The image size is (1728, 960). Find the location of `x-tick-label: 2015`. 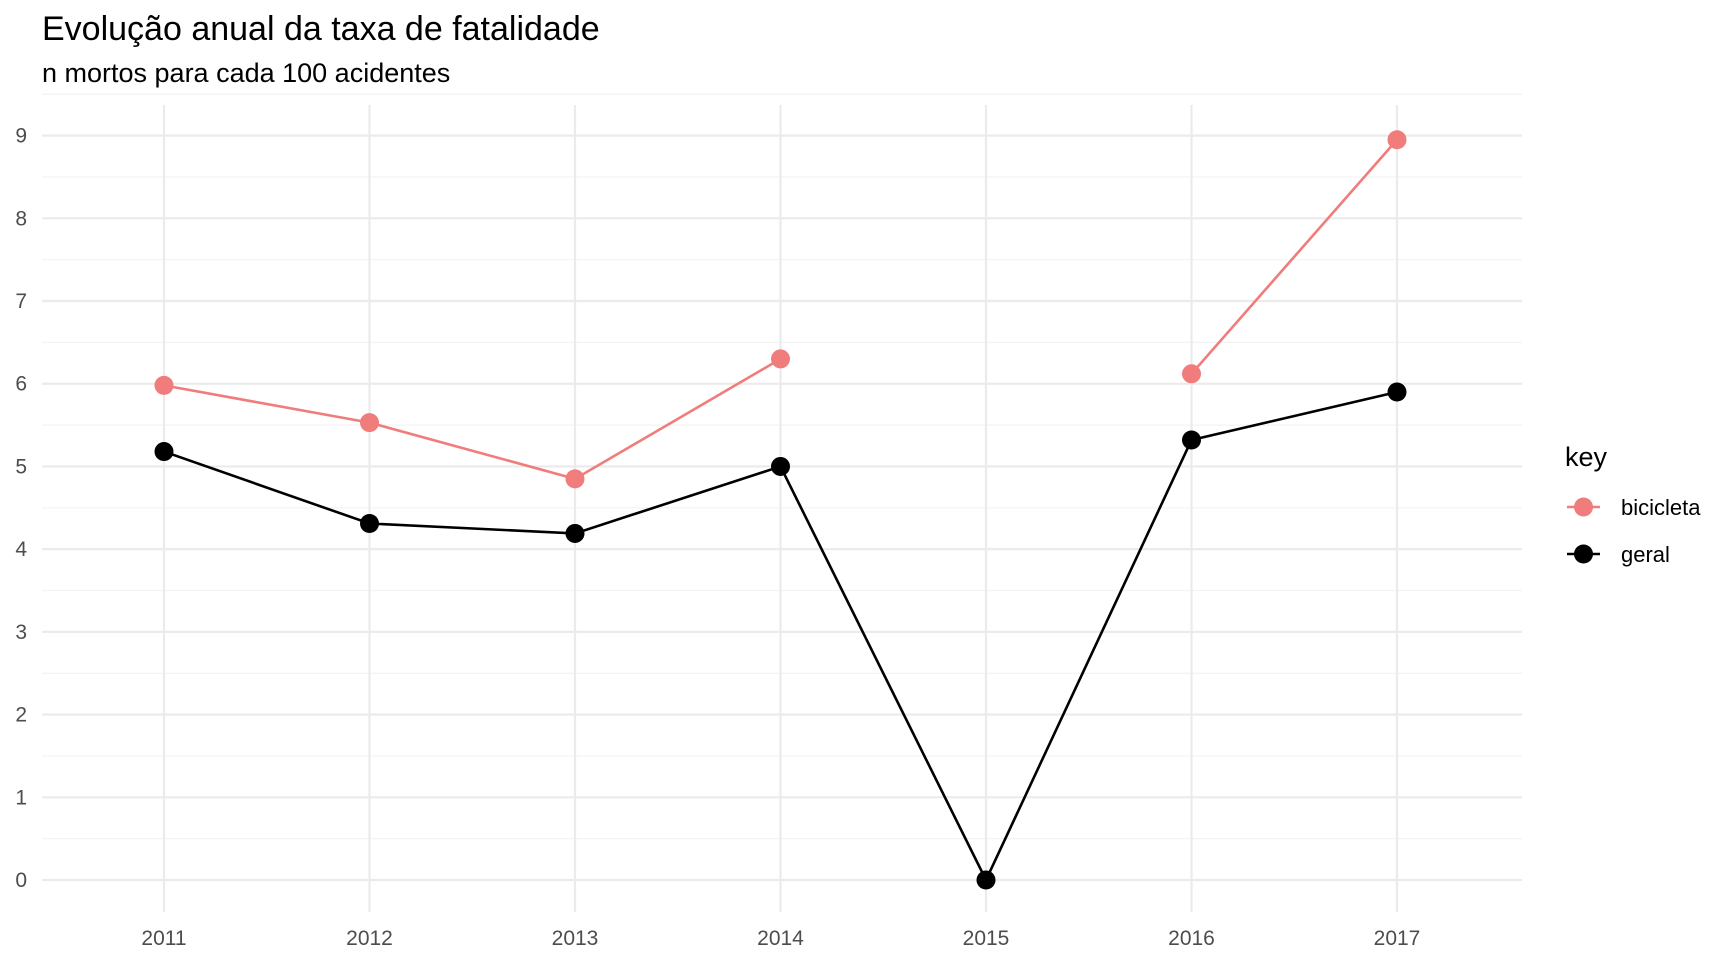

x-tick-label: 2015 is located at coordinates (986, 938).